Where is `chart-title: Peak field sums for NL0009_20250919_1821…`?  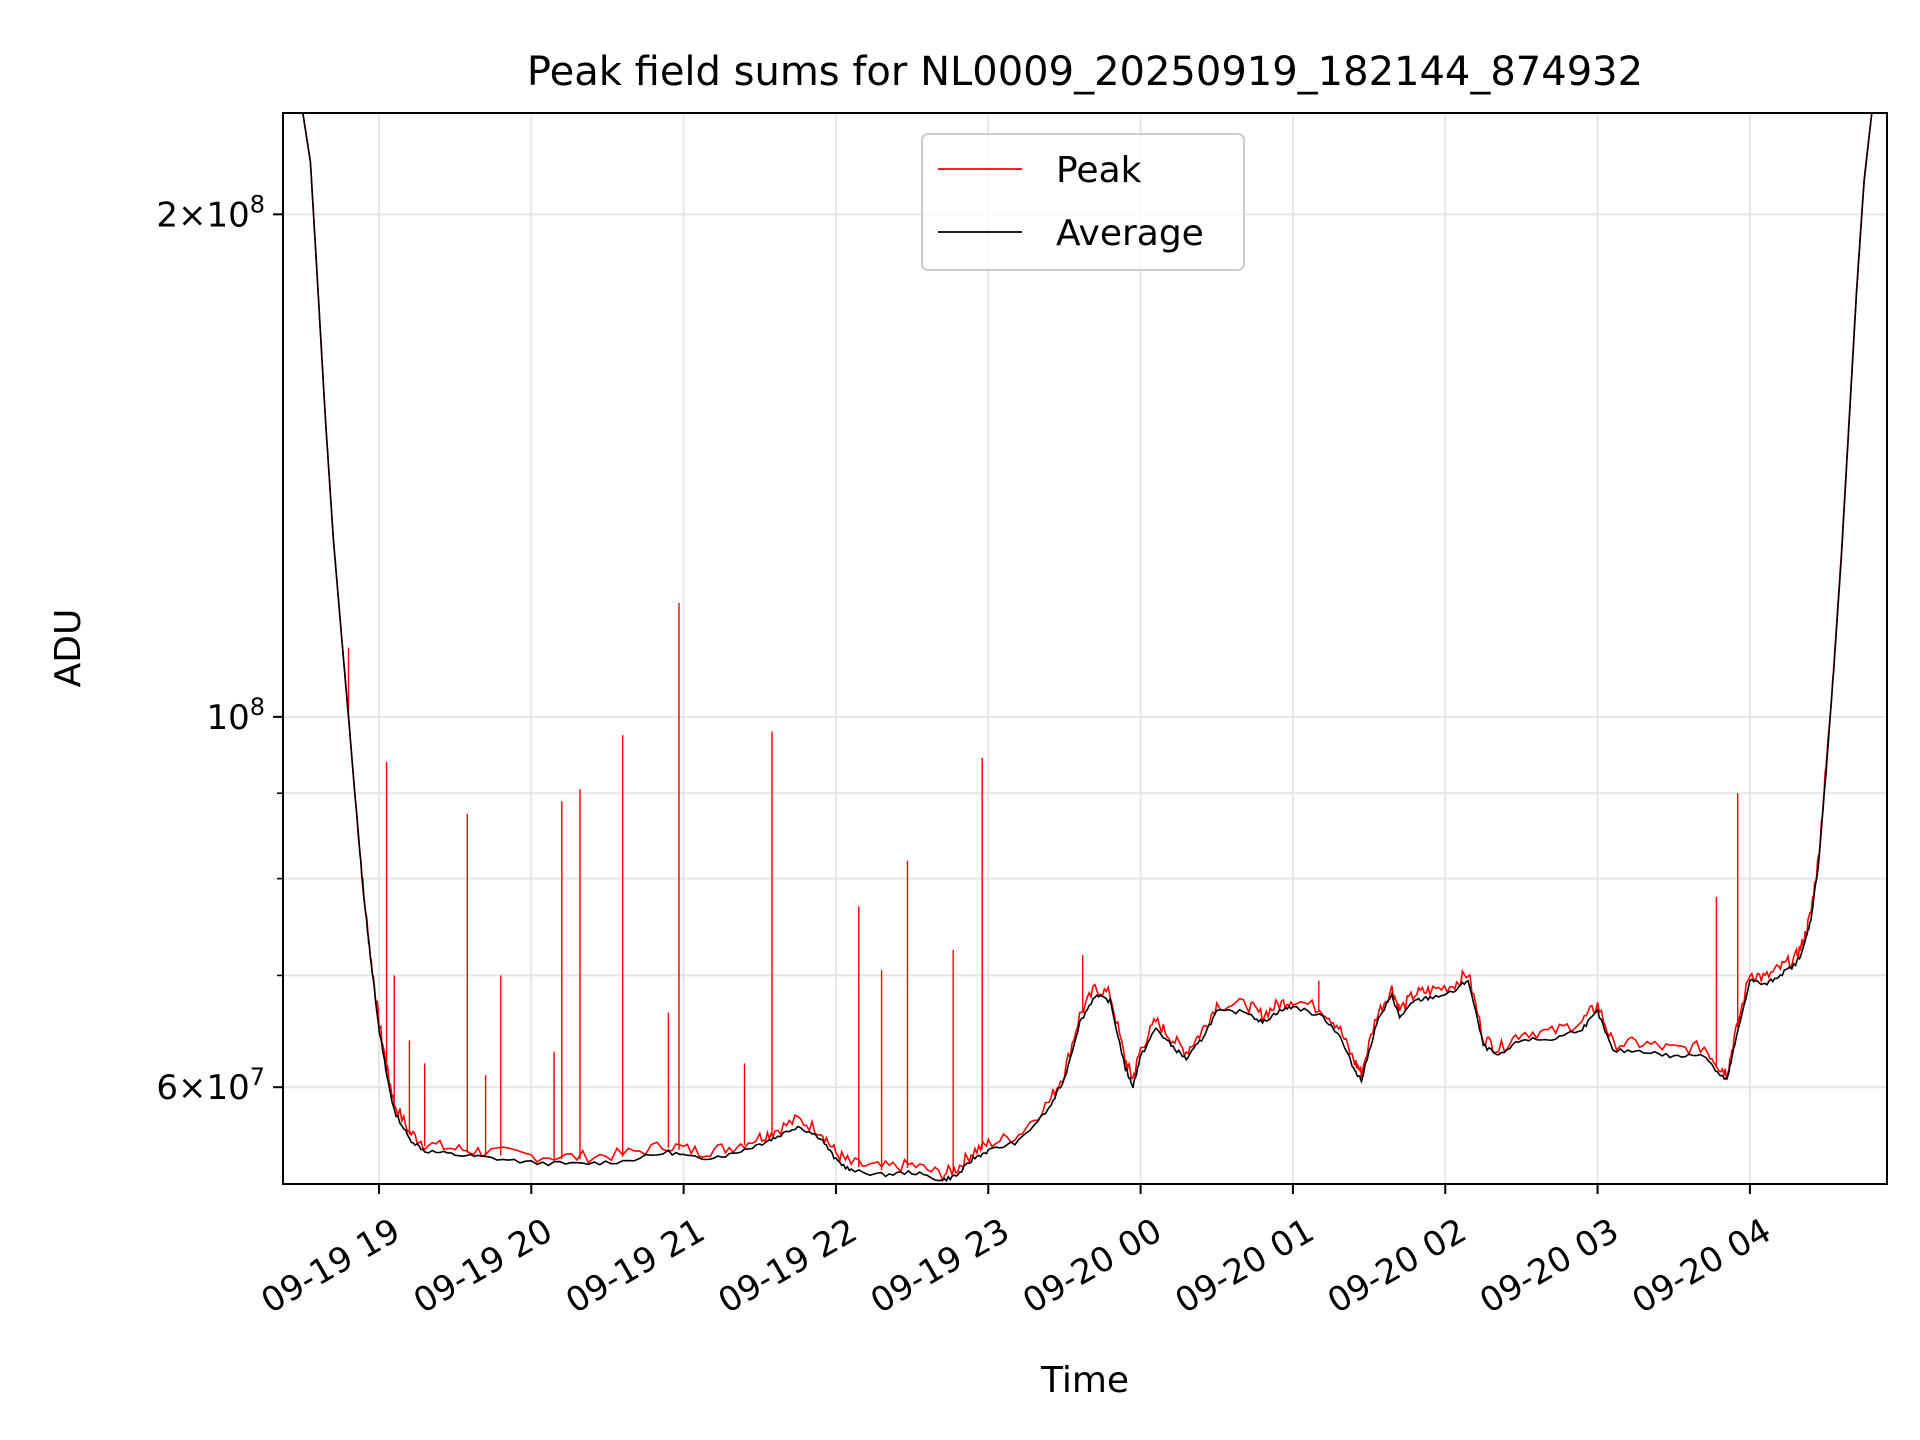 chart-title: Peak field sums for NL0009_20250919_1821… is located at coordinates (1085, 72).